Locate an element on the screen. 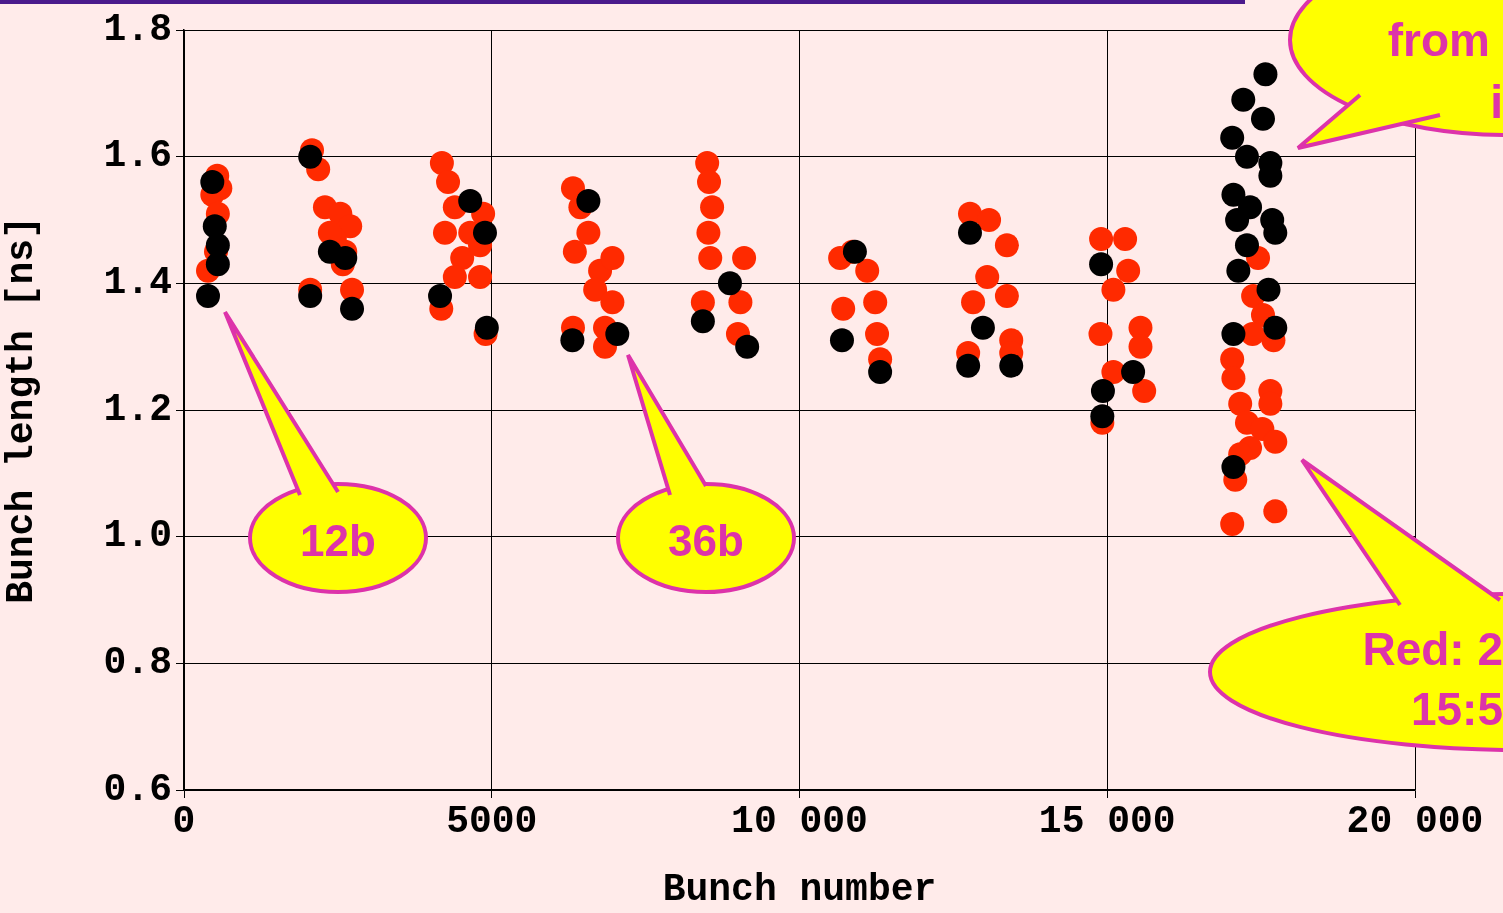 The width and height of the screenshot is (1503, 913). x-tick-label: 15 000 is located at coordinates (1107, 822).